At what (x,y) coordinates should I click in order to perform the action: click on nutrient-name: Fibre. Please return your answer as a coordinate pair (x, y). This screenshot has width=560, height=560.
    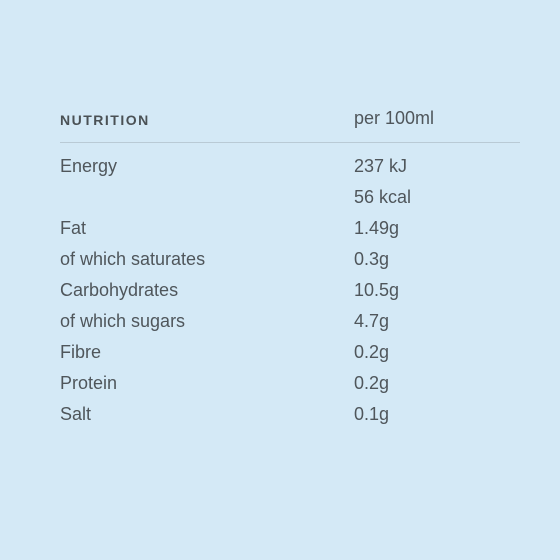
    Looking at the image, I should click on (81, 352).